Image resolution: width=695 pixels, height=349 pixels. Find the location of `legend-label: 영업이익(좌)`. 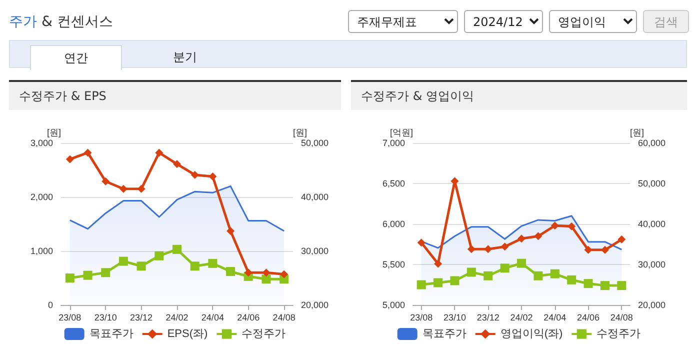

legend-label: 영업이익(좌) is located at coordinates (531, 334).